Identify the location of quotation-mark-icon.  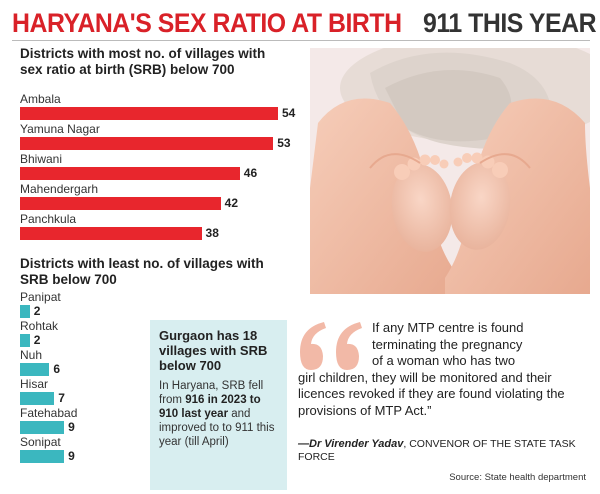
(331, 346).